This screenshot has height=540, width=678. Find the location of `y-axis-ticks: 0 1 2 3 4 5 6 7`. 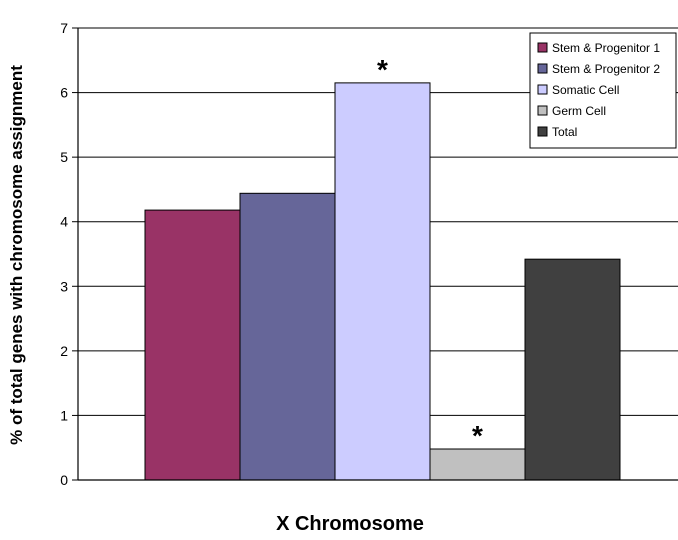

y-axis-ticks: 0 1 2 3 4 5 6 7 is located at coordinates (69, 254).